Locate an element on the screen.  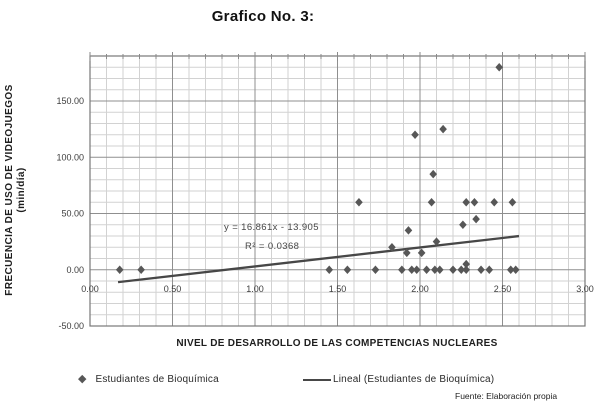
diamond-marker-icon: ◆ is located at coordinates (82, 379).